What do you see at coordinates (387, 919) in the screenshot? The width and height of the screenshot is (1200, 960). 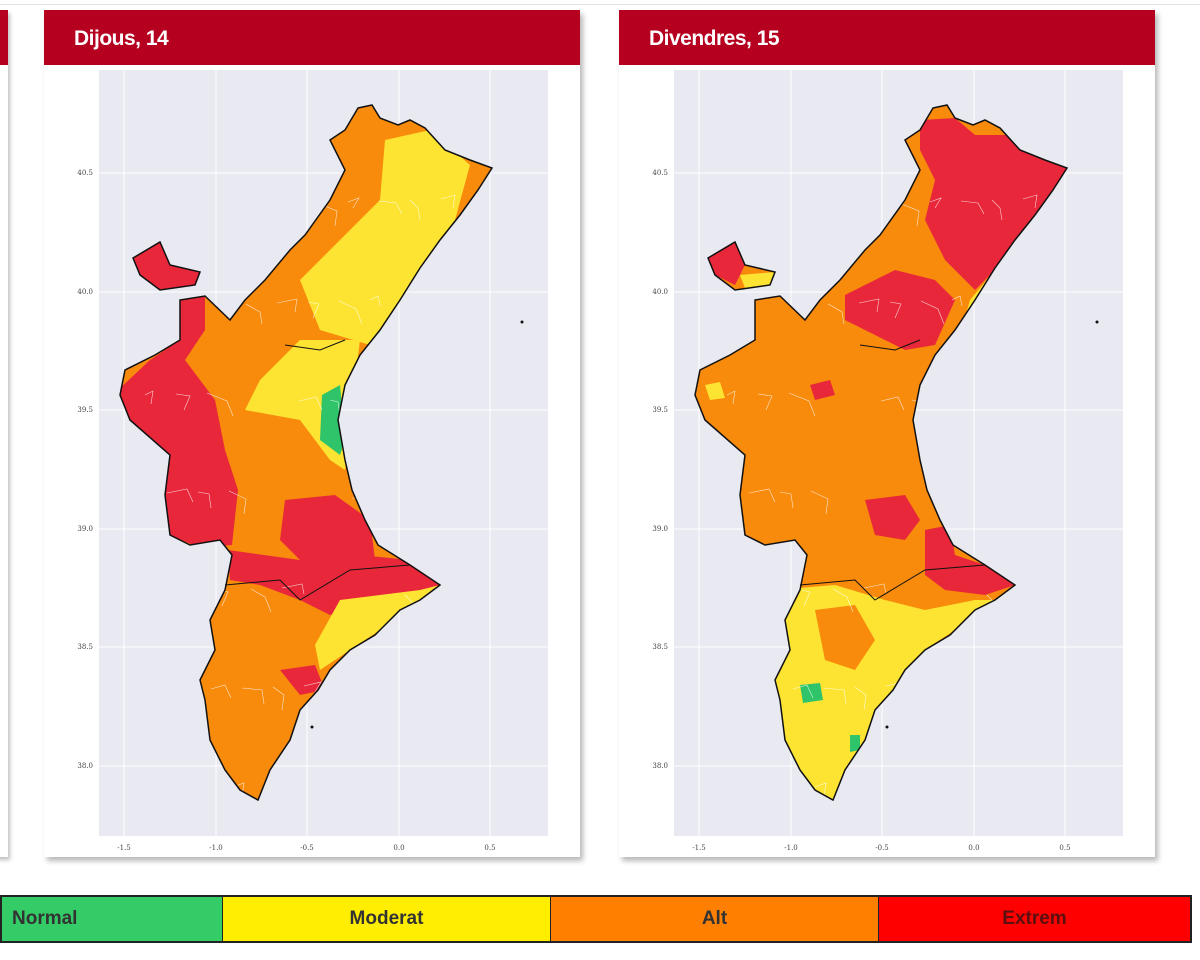 I see `legend-moderat: Moderat` at bounding box center [387, 919].